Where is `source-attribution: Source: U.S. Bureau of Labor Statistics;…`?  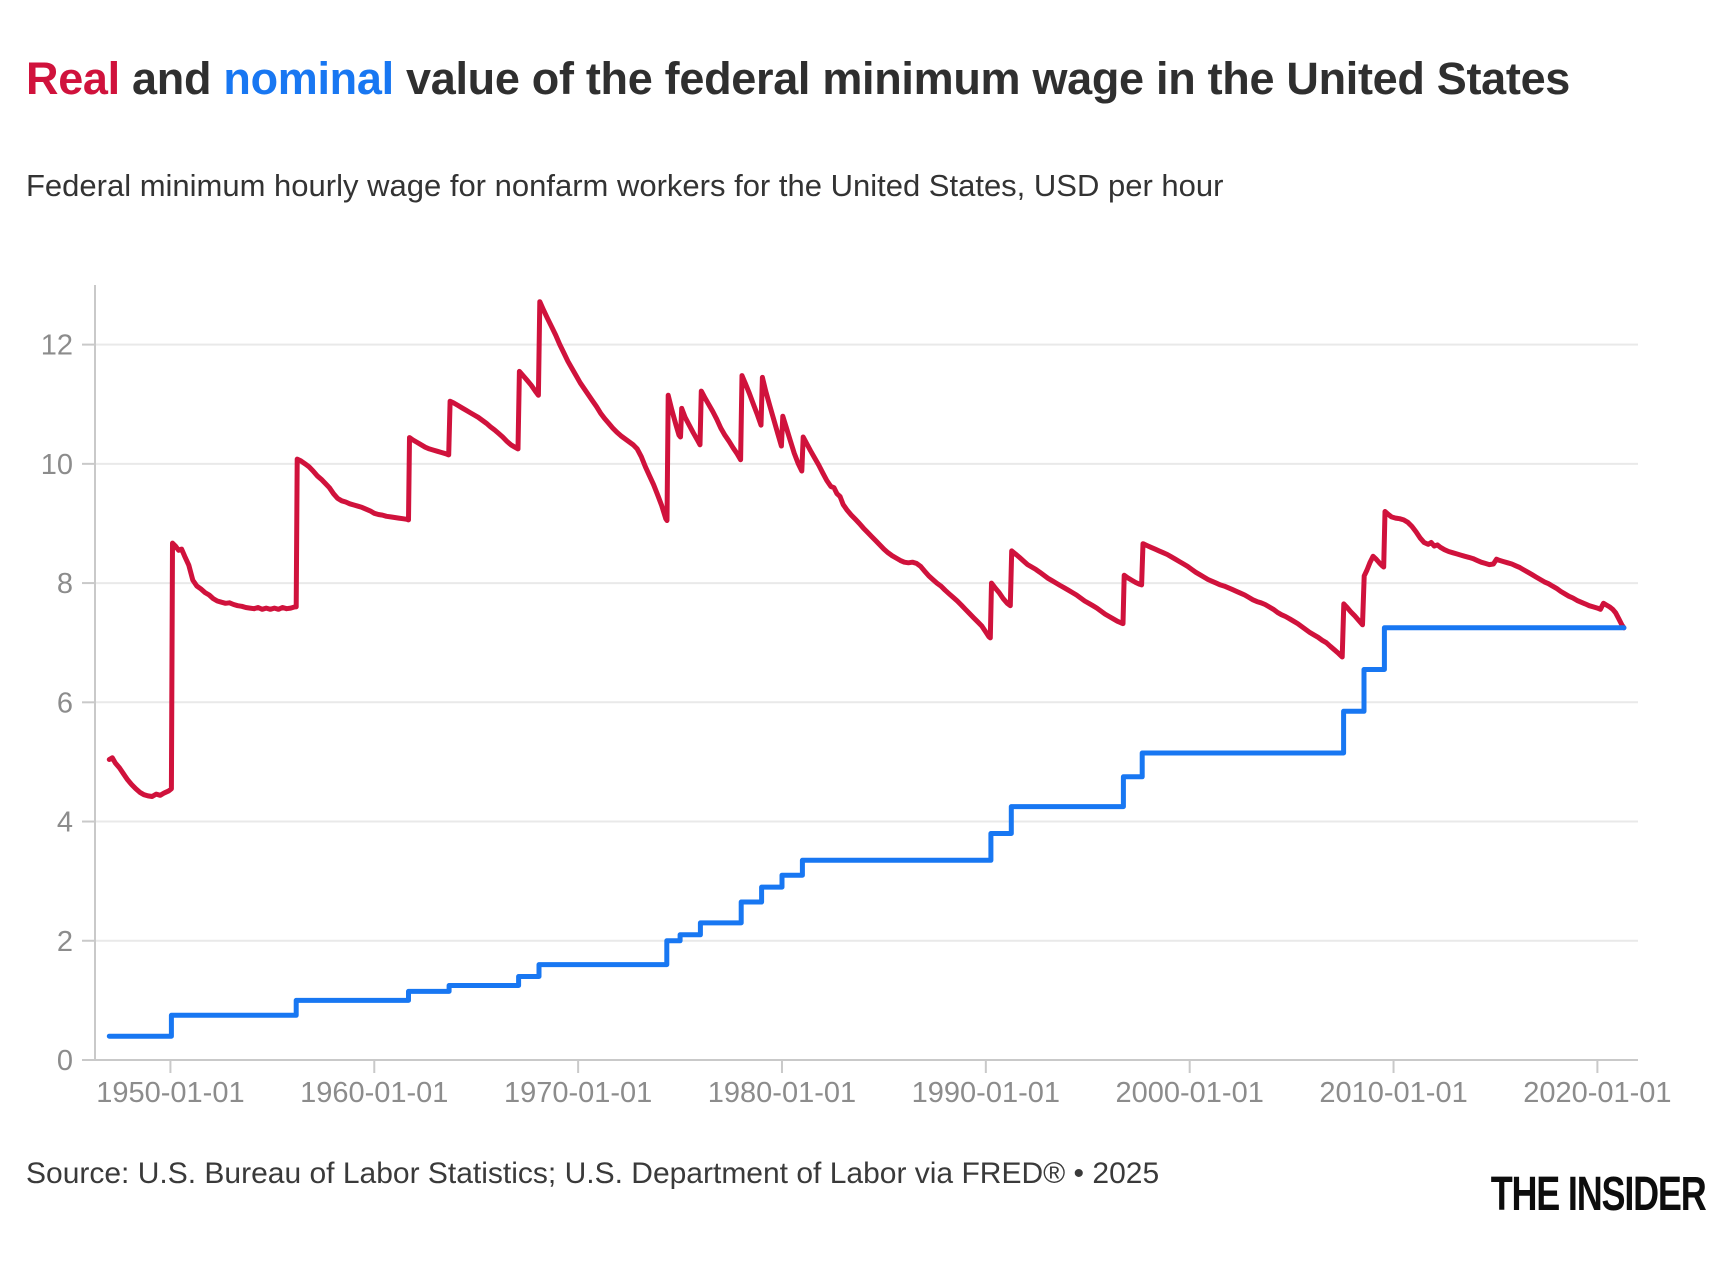 source-attribution: Source: U.S. Bureau of Labor Statistics;… is located at coordinates (593, 1173).